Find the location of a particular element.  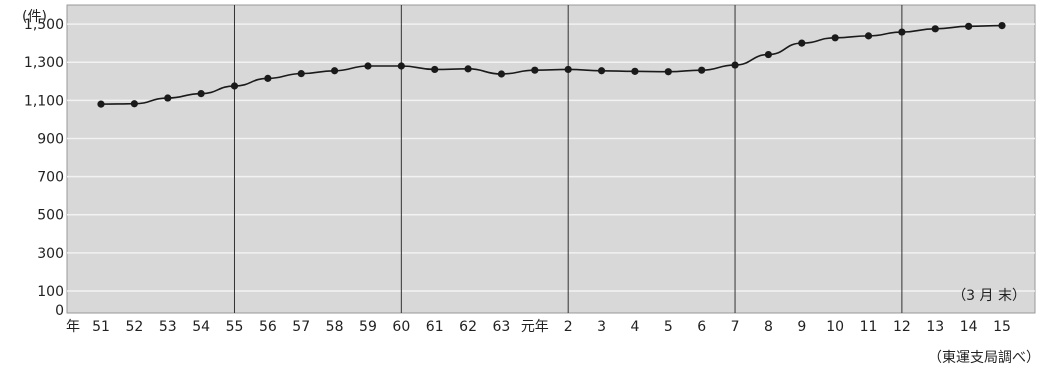

y-tick-label: 300 is located at coordinates (50, 254).